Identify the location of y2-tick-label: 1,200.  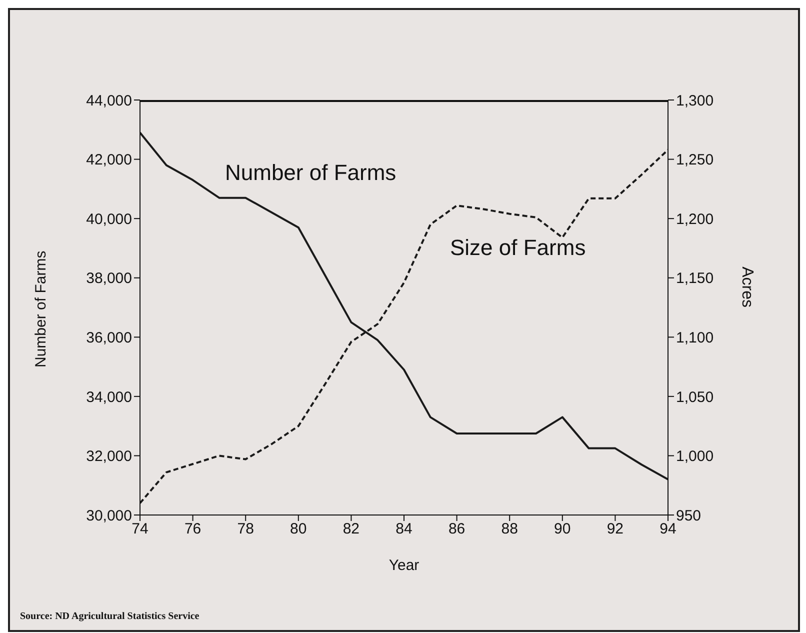
(695, 219).